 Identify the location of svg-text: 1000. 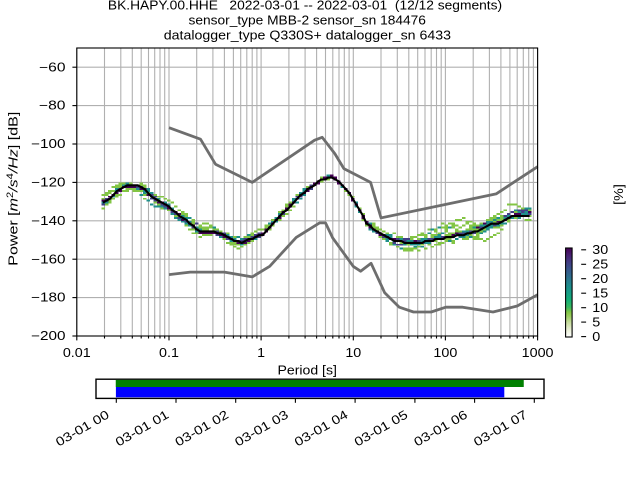
(538, 353).